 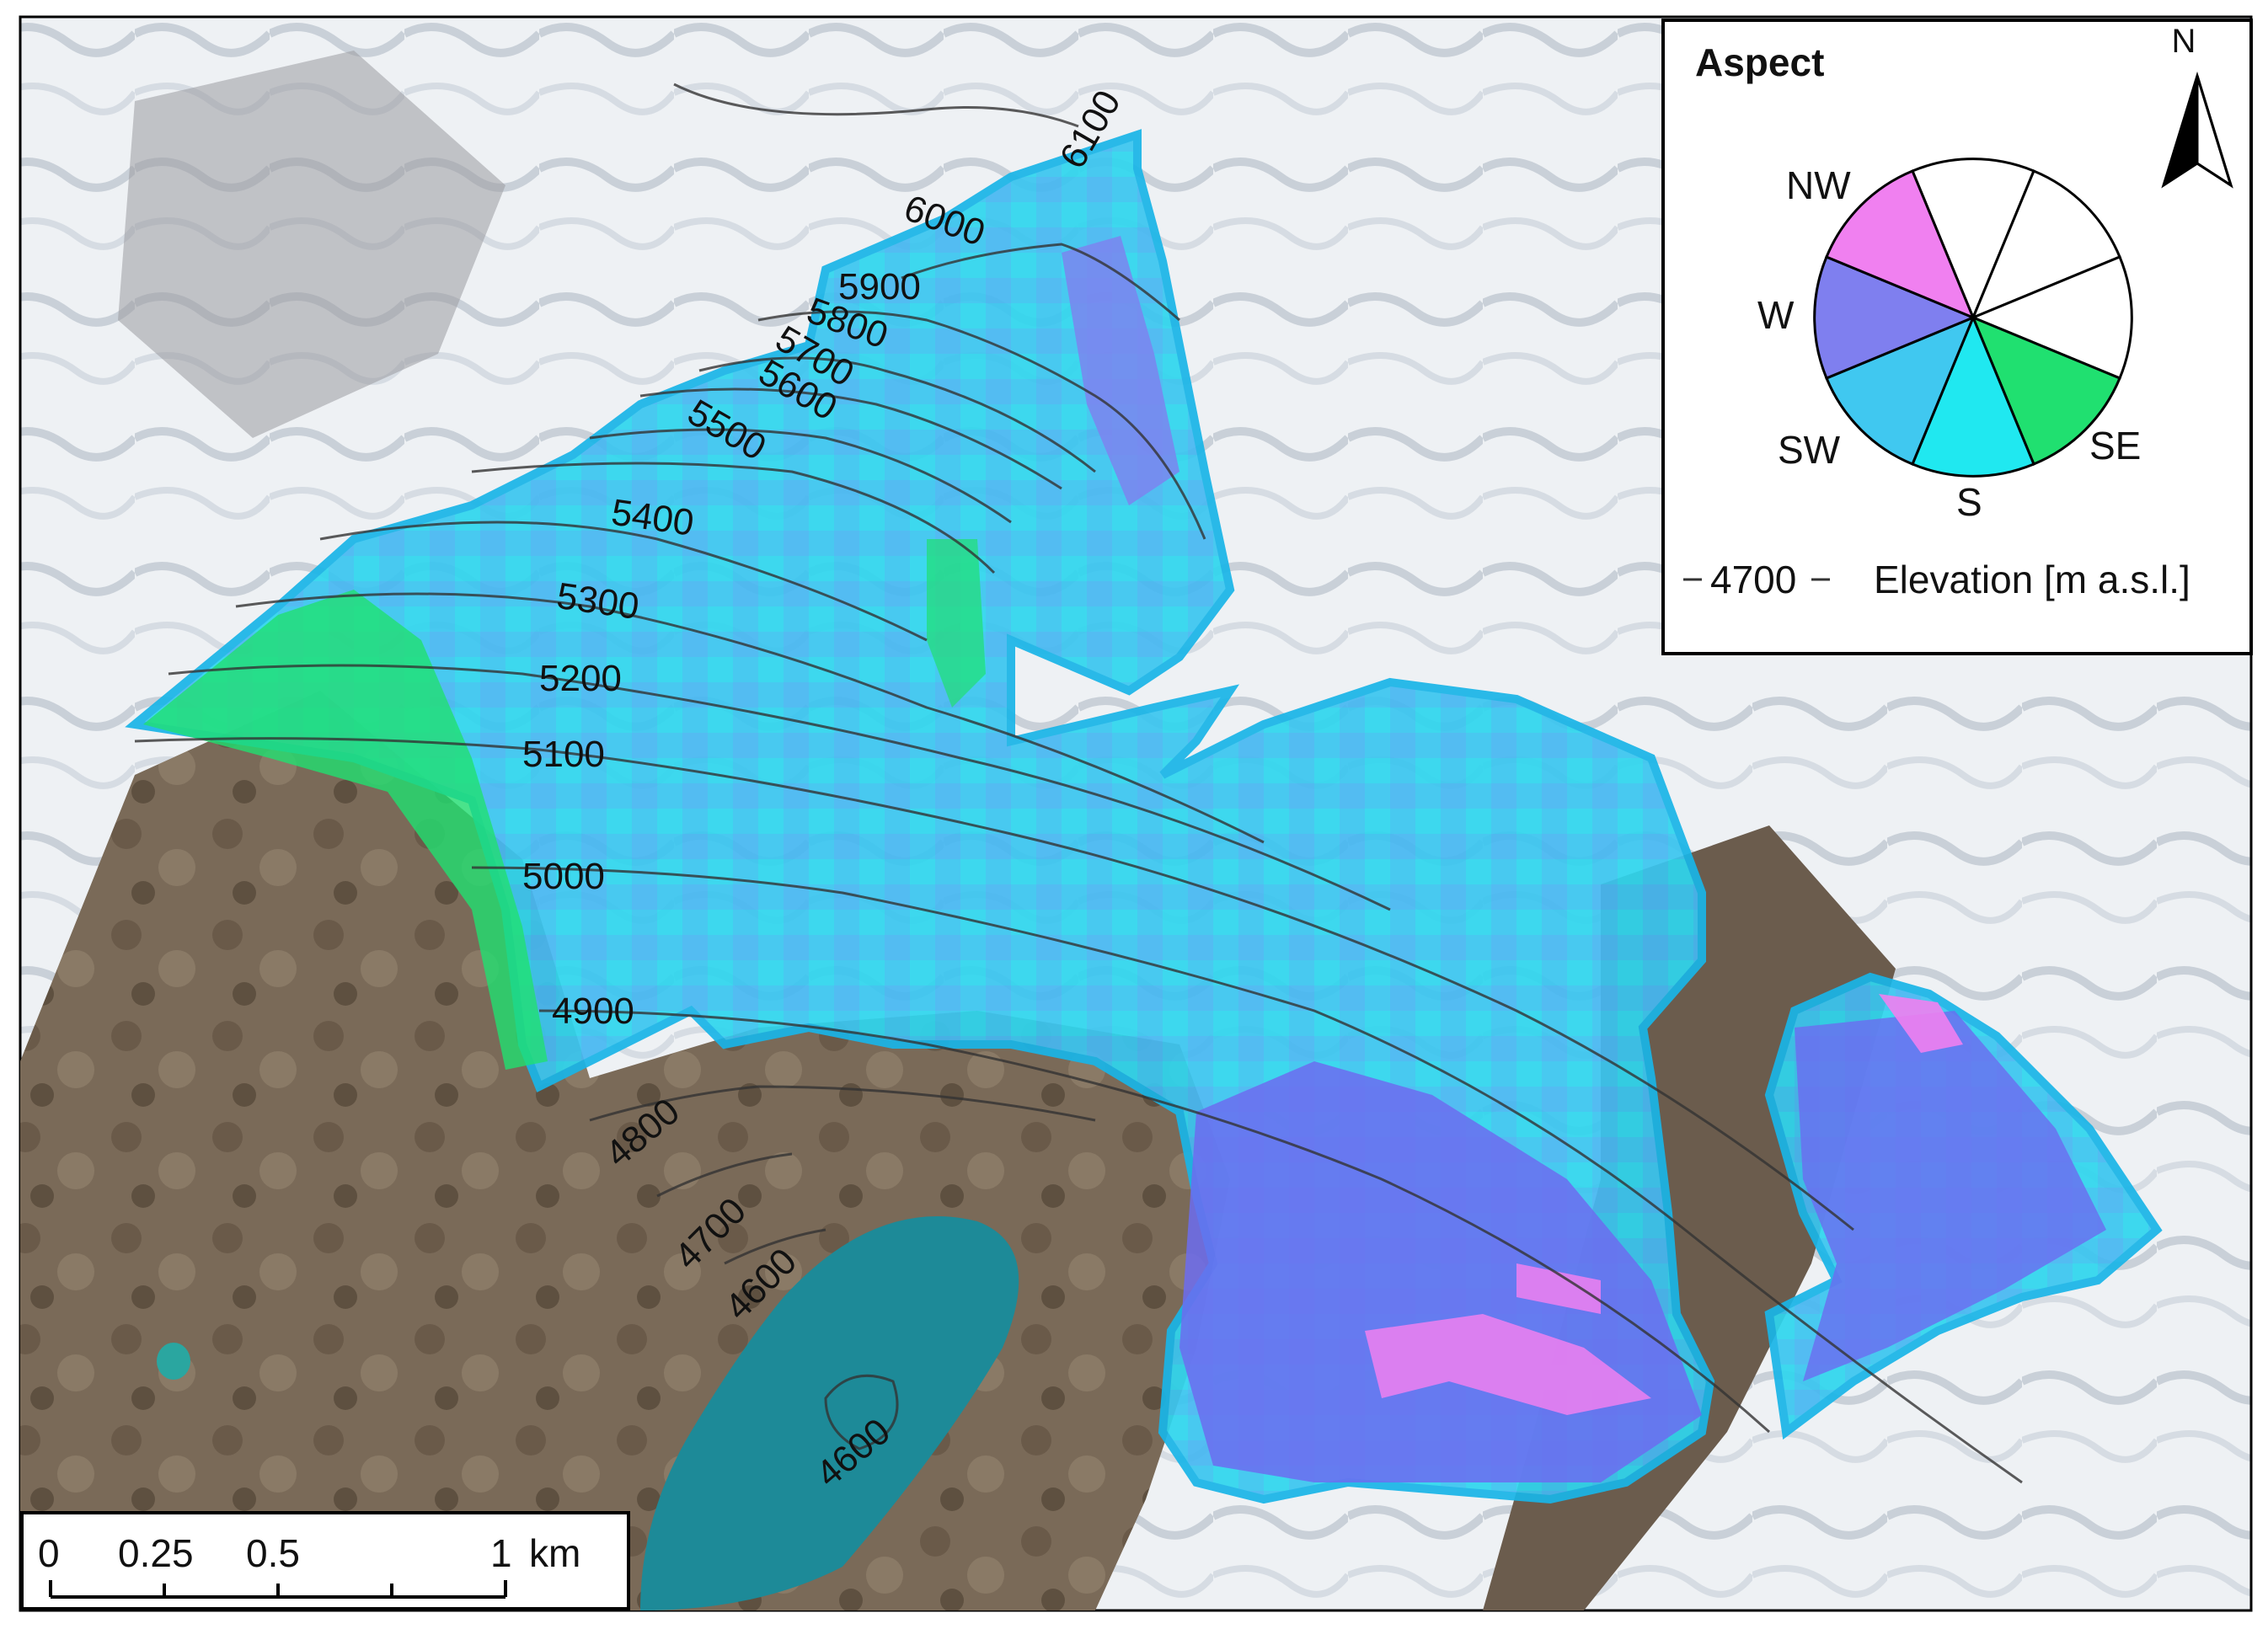 I want to click on rock-terrain-northwest, so click(x=311, y=244).